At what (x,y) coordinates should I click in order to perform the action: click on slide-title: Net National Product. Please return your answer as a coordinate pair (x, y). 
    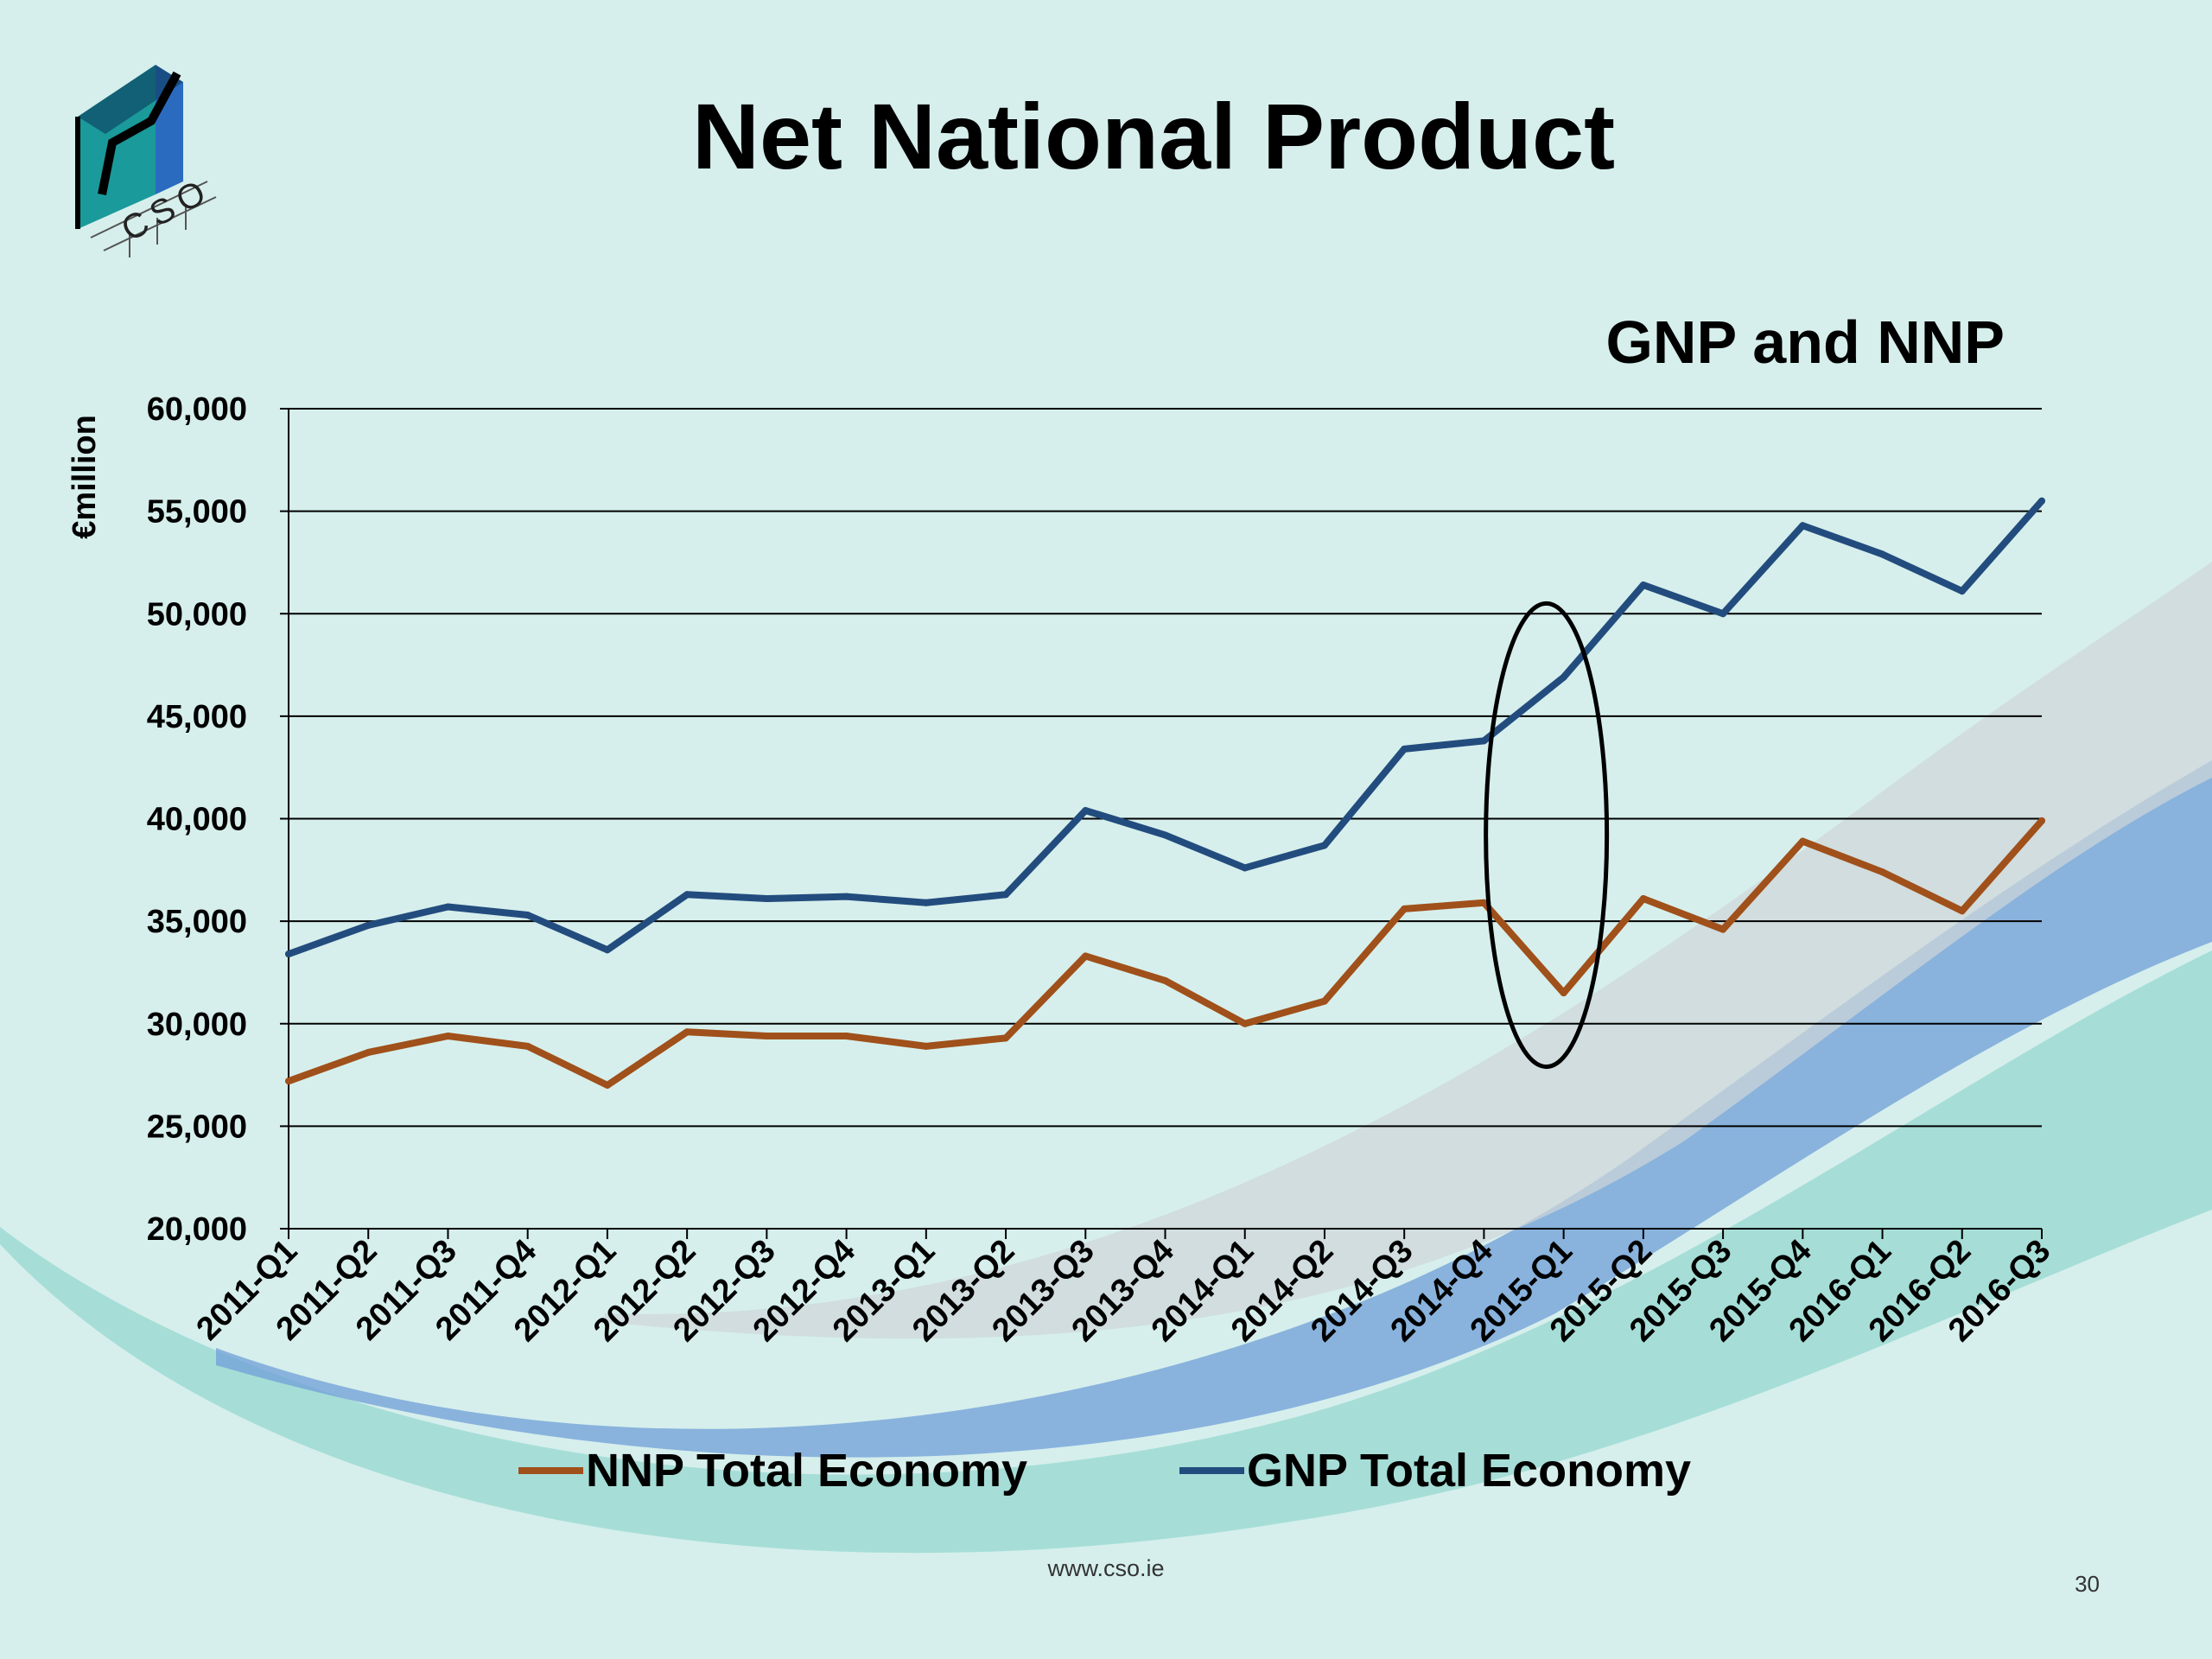
    Looking at the image, I should click on (1153, 136).